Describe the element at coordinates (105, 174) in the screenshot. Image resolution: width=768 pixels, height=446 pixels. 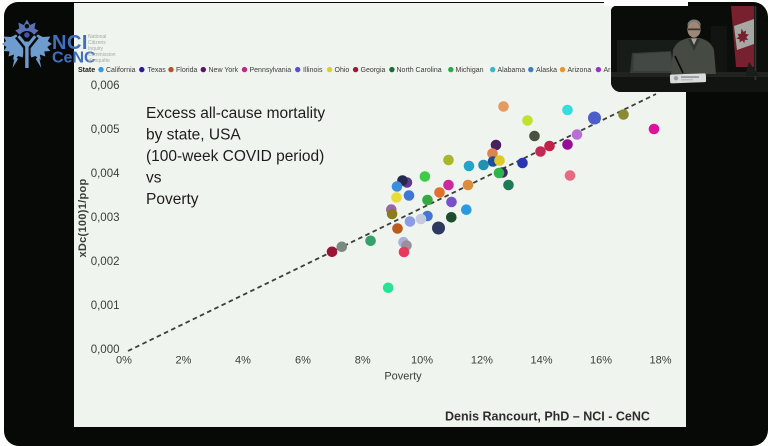
I see `svg-text: 0,004` at that location.